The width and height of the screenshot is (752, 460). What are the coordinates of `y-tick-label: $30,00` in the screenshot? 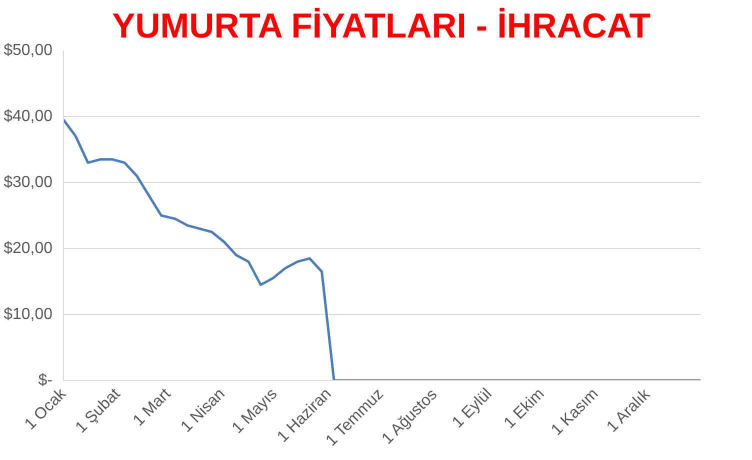 It's located at (28, 182).